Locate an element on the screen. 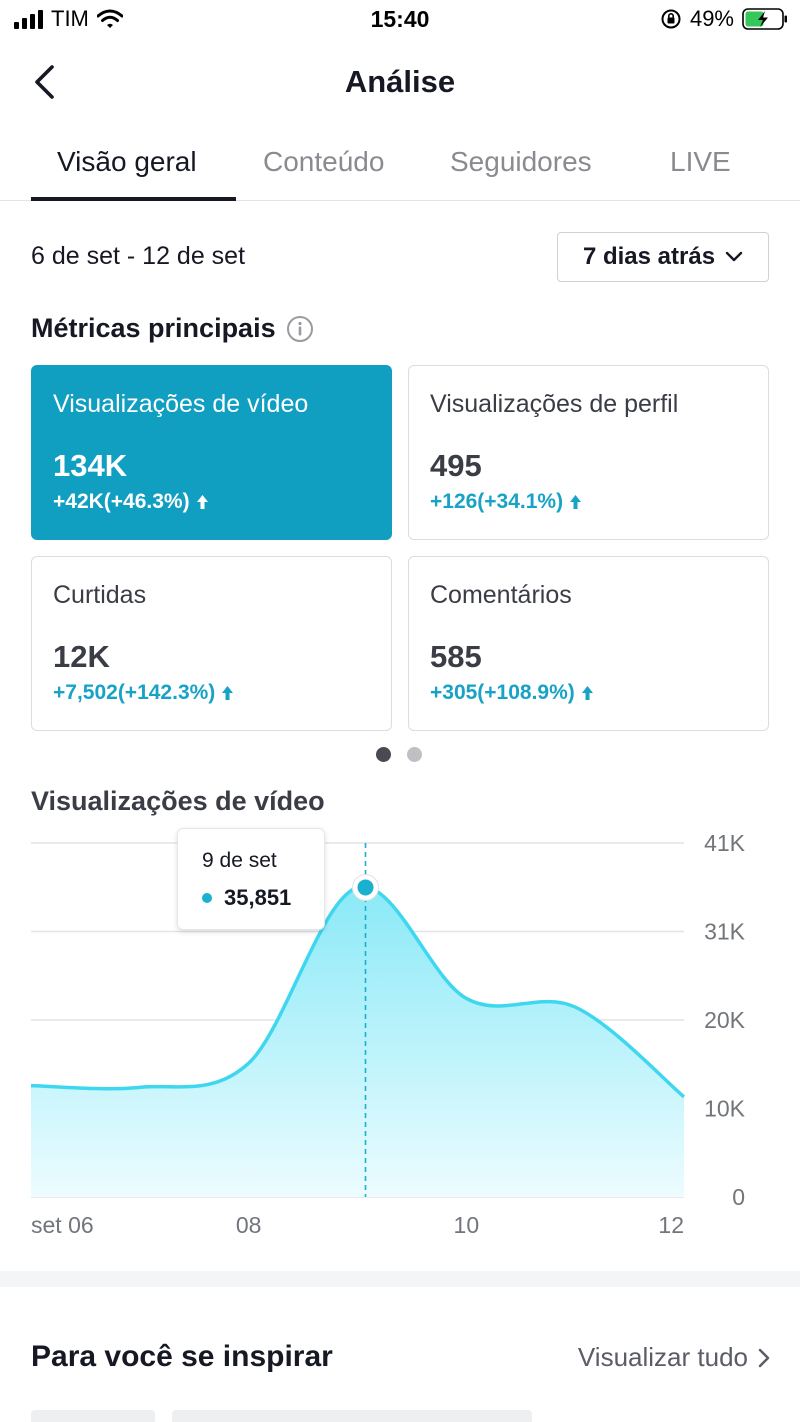  metric-card-profile-views: Visualizações de perfil 495 +126(+34.1%) is located at coordinates (588, 452).